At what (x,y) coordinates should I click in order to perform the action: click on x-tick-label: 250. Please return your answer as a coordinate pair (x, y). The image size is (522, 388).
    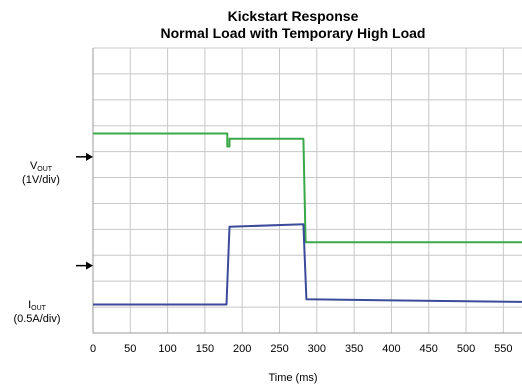
    Looking at the image, I should click on (279, 349).